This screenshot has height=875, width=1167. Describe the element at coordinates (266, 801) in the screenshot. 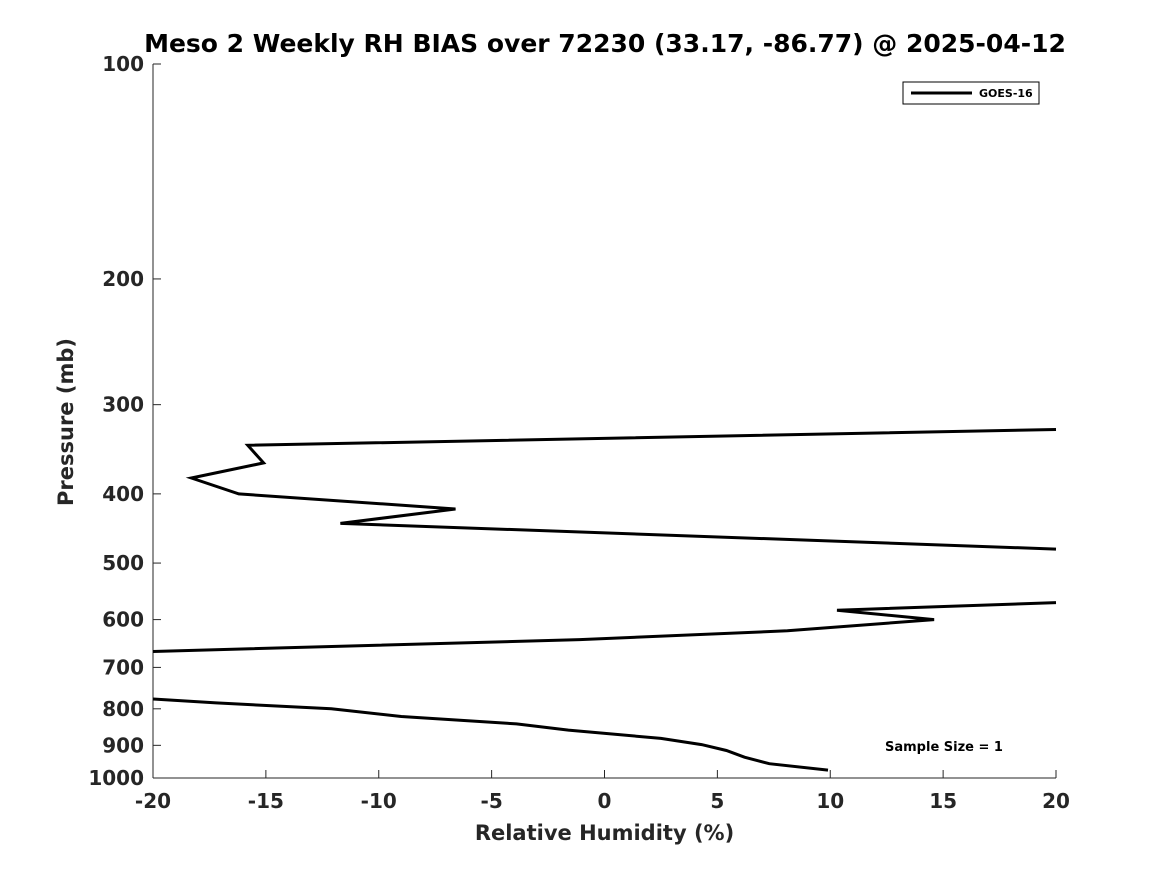

I see `x-tick-label: -15` at that location.